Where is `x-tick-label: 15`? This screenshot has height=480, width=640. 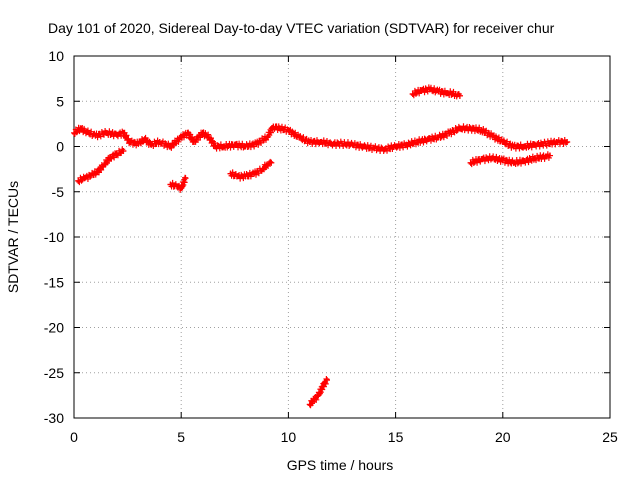 x-tick-label: 15 is located at coordinates (396, 437).